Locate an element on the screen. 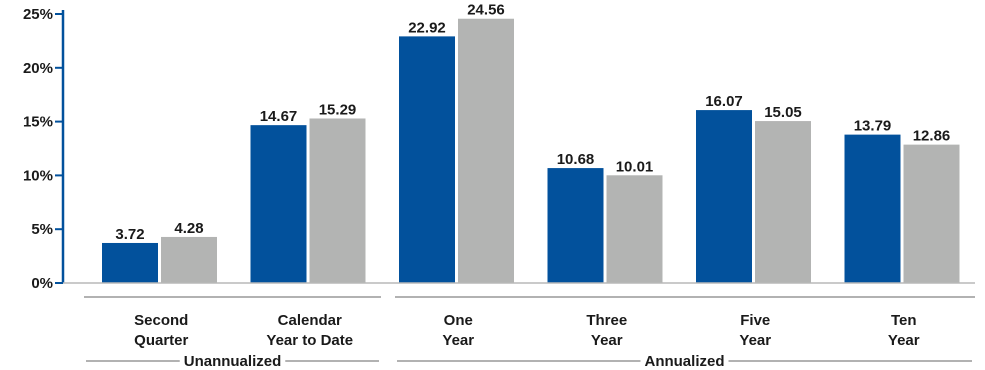 The image size is (985, 370). data-label: 10.01 is located at coordinates (635, 166).